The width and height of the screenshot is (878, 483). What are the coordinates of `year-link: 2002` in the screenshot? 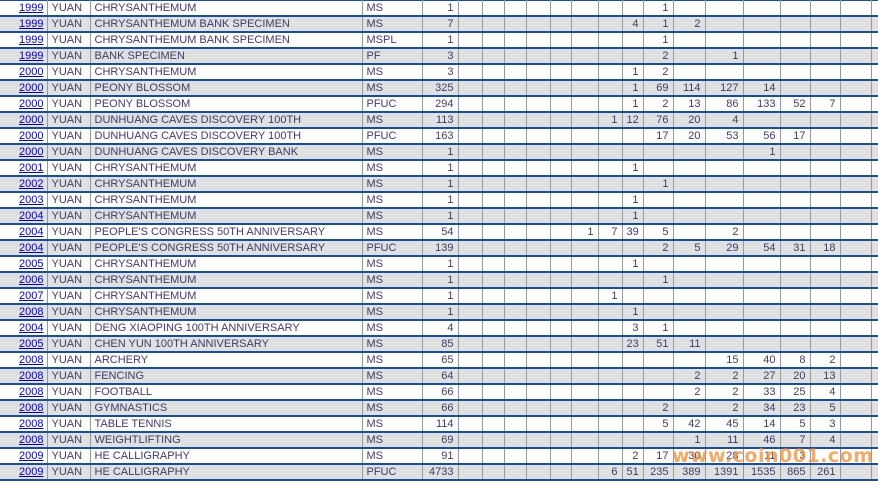 It's located at (31, 184).